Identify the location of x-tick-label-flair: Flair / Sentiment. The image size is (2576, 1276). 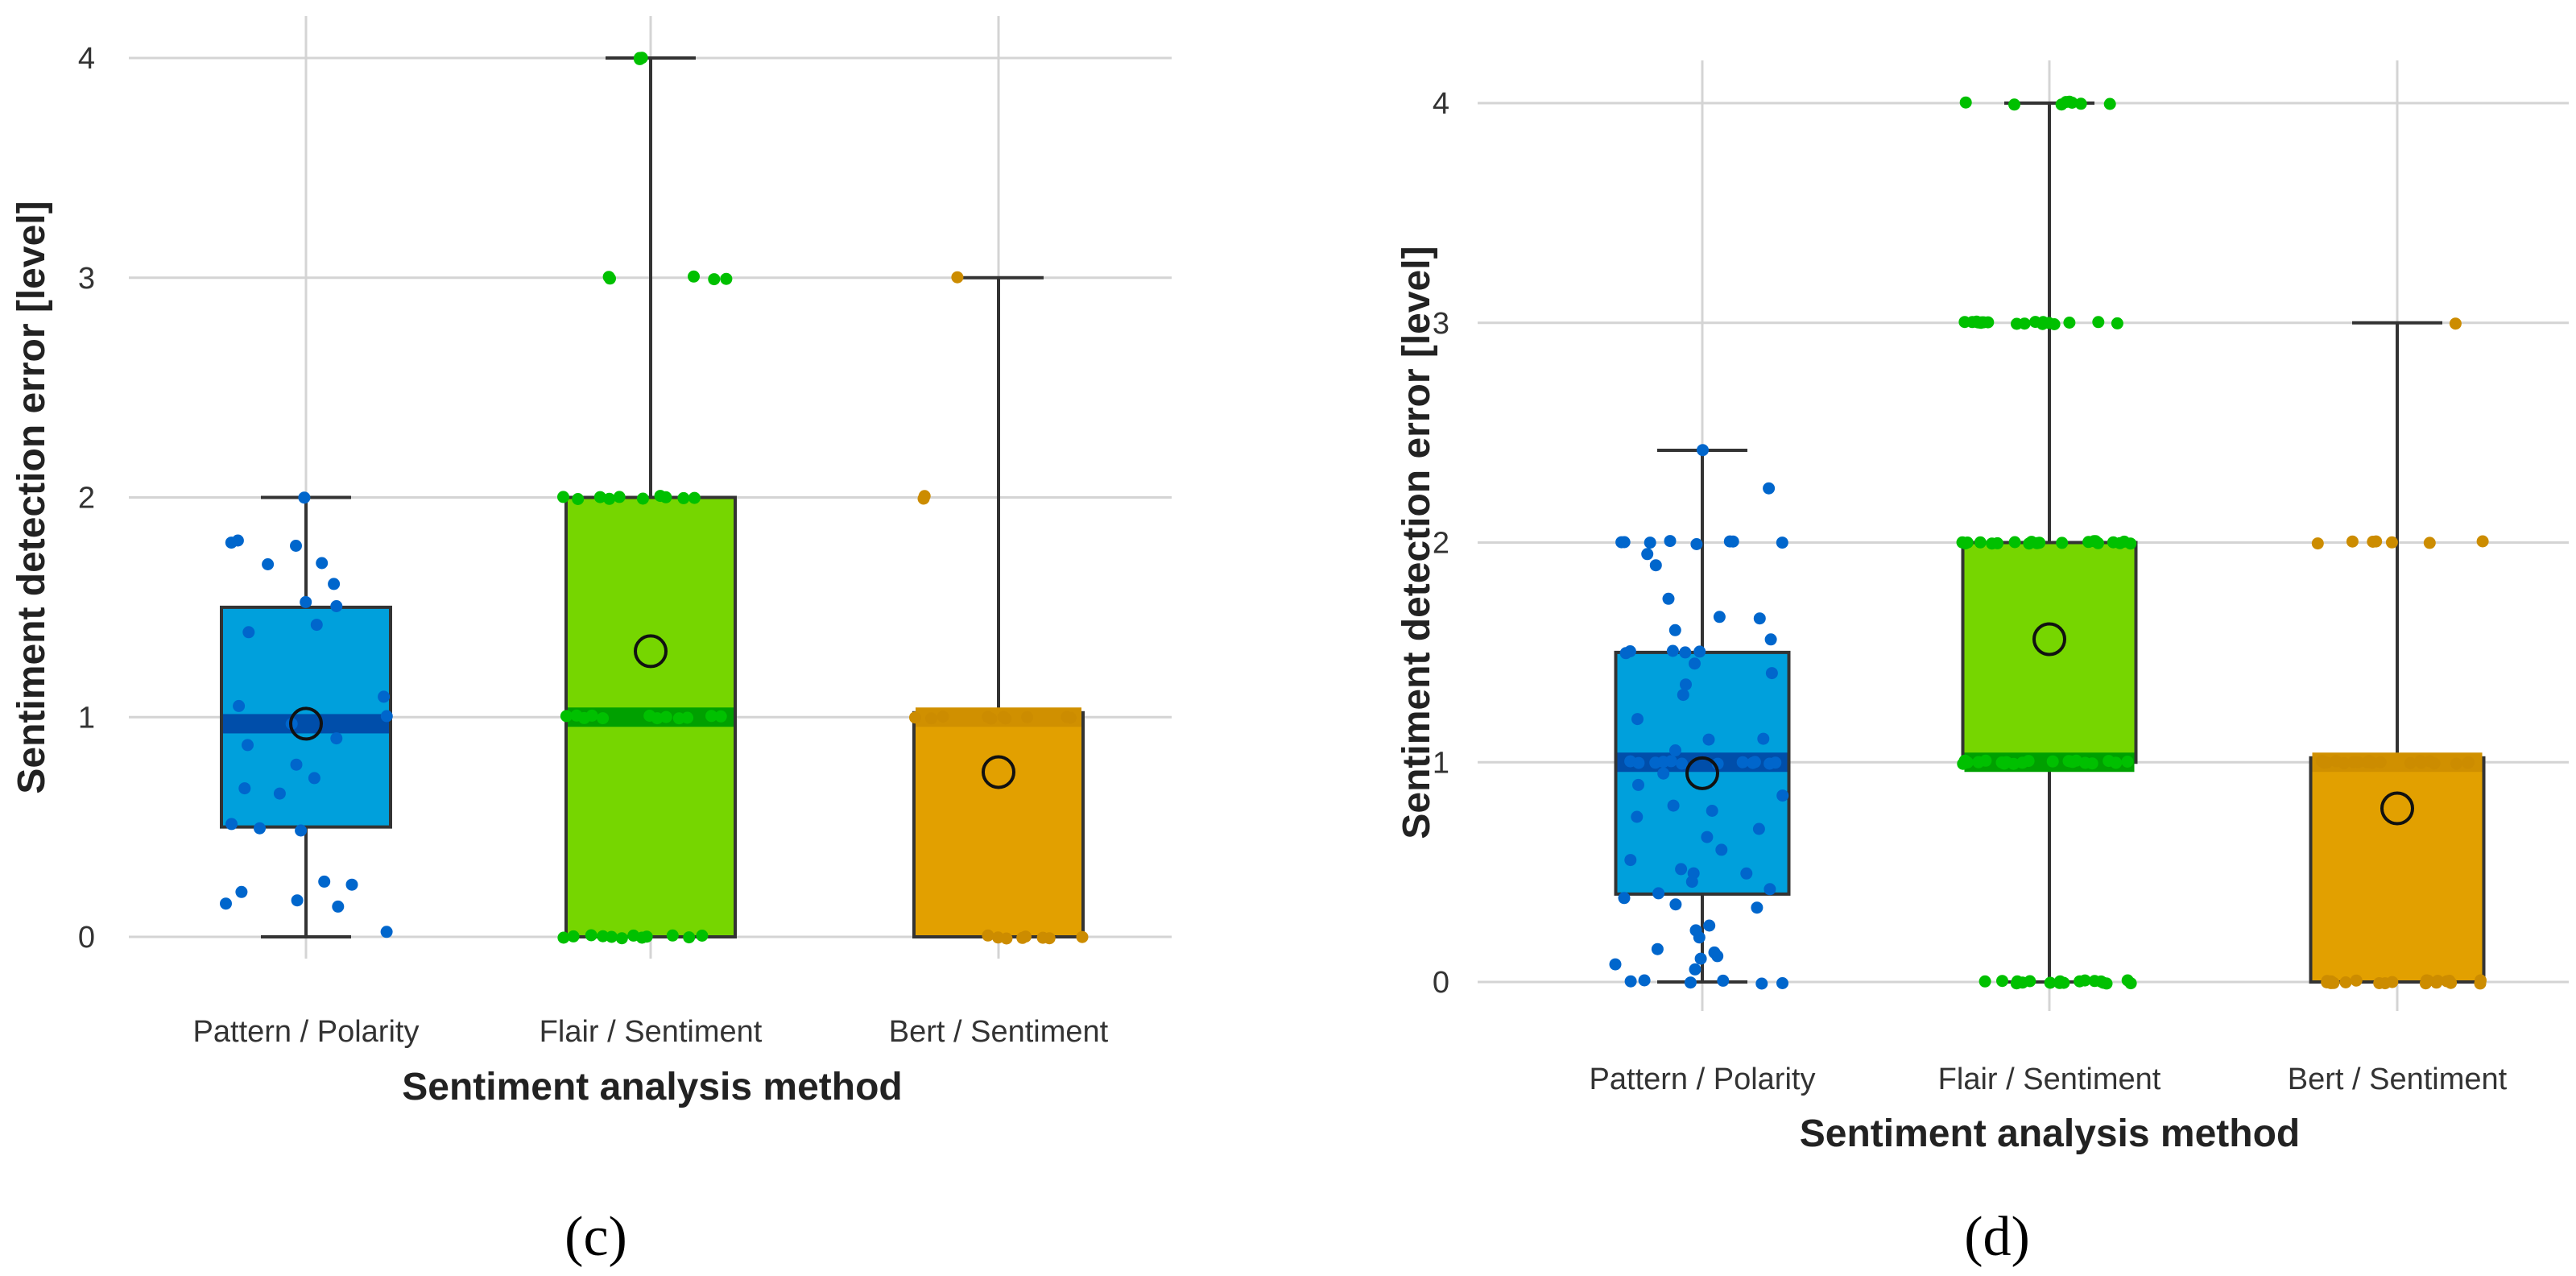
(2049, 1079).